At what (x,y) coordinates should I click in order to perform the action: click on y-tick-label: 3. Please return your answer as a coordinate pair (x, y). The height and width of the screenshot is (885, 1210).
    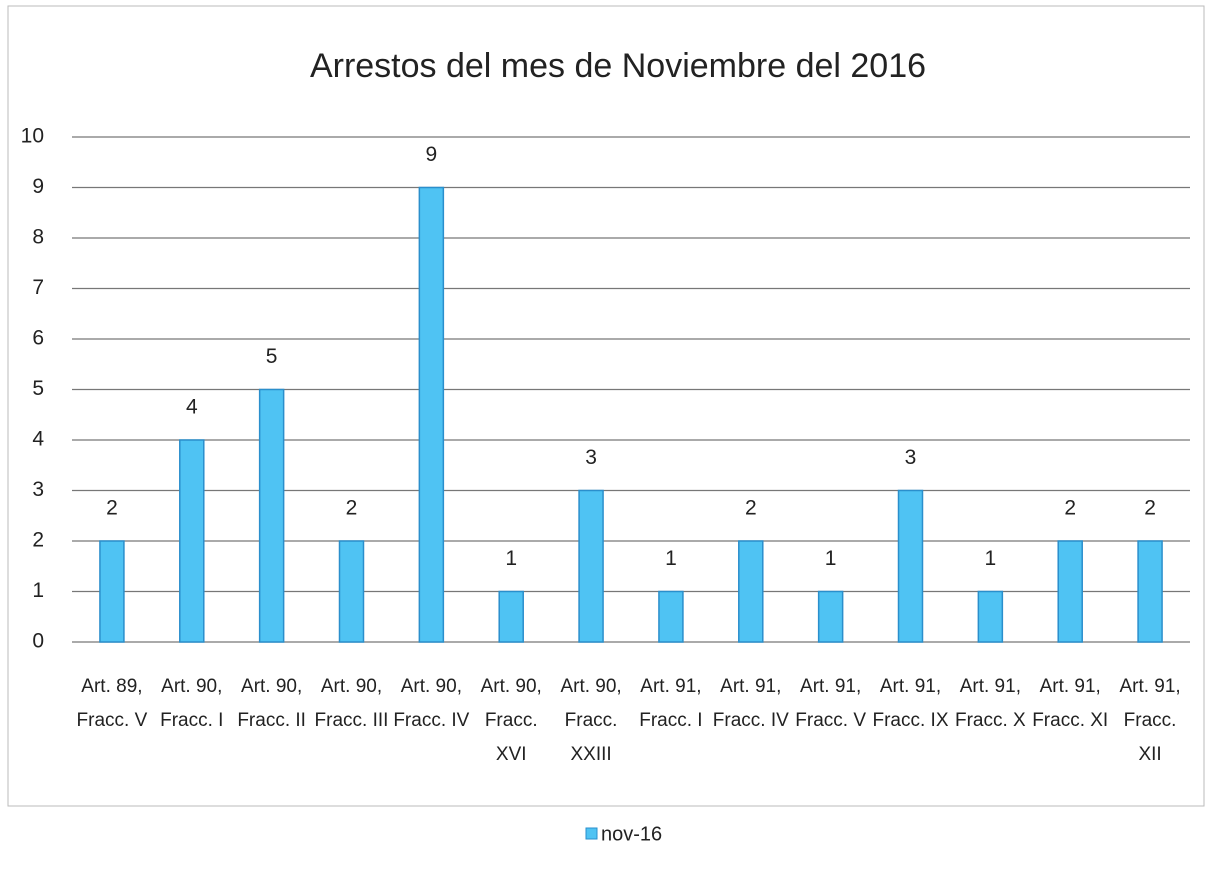
    Looking at the image, I should click on (38, 489).